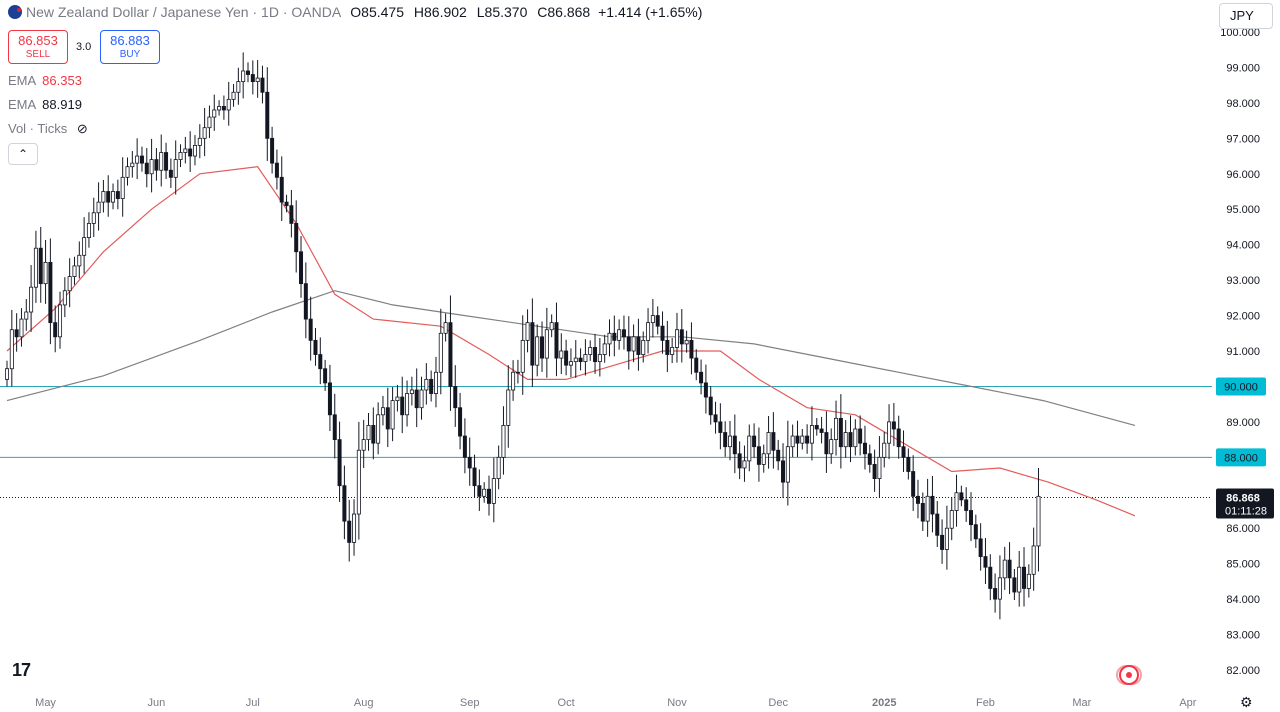 Image resolution: width=1280 pixels, height=712 pixels. What do you see at coordinates (38, 128) in the screenshot?
I see `volume-label: Vol · Ticks` at bounding box center [38, 128].